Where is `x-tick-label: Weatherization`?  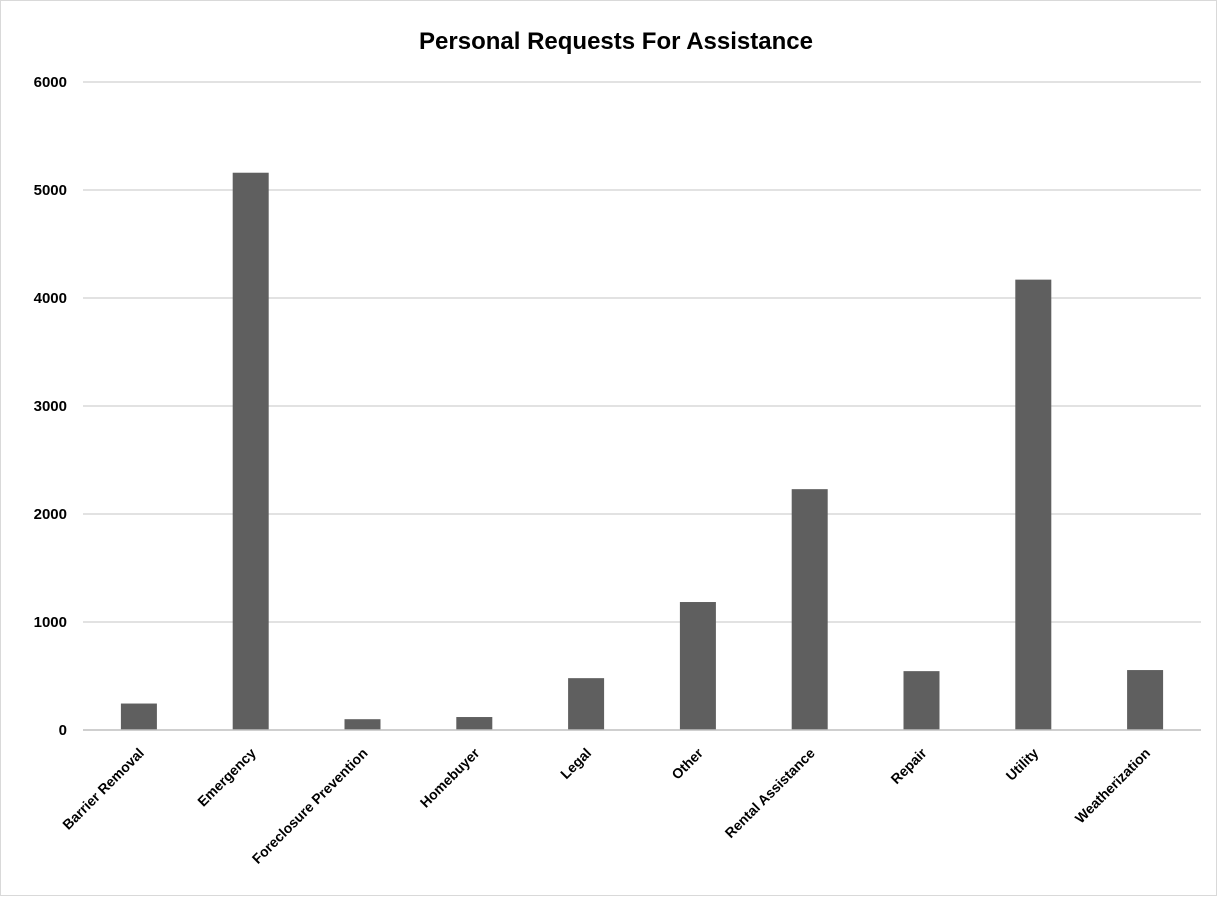
x-tick-label: Weatherization is located at coordinates (1113, 786).